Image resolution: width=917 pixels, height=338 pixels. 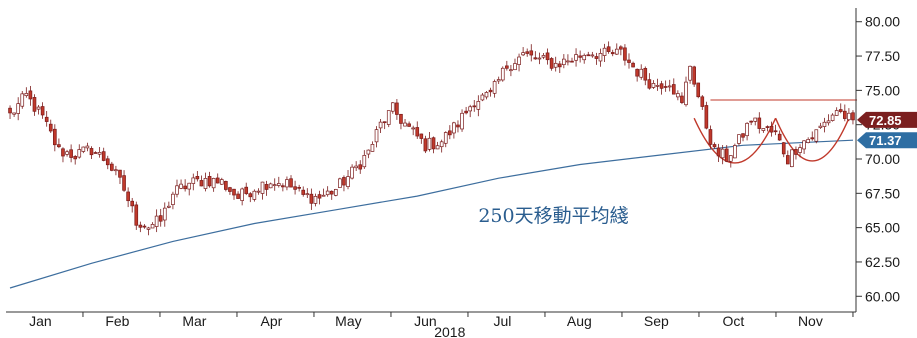 What do you see at coordinates (882, 262) in the screenshot?
I see `y-tick-label: 62.50` at bounding box center [882, 262].